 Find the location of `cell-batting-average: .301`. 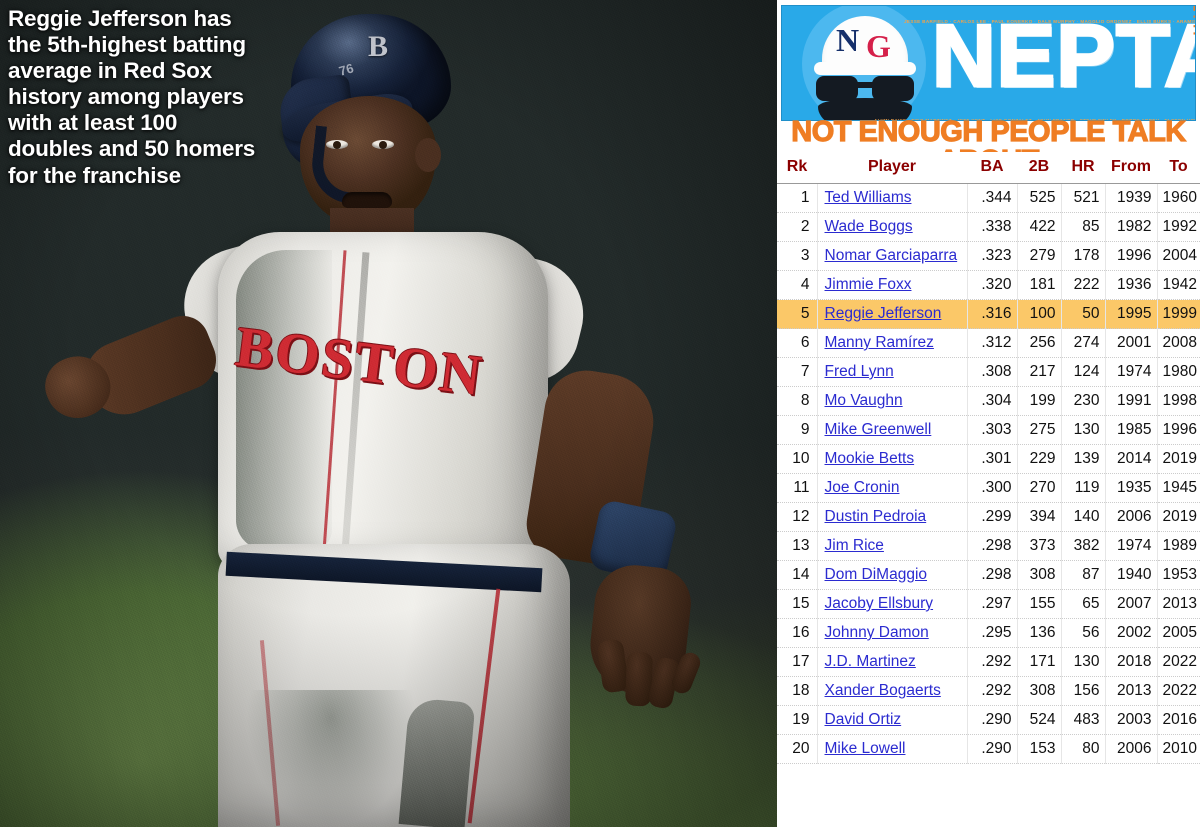

cell-batting-average: .301 is located at coordinates (992, 459).